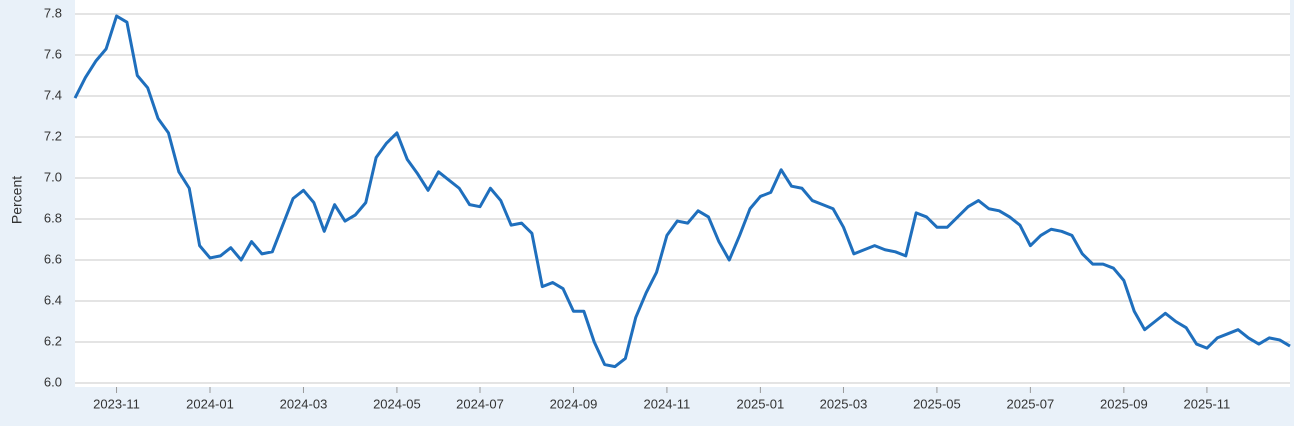 The height and width of the screenshot is (426, 1294). What do you see at coordinates (53, 381) in the screenshot?
I see `y-tick-label: 6.0` at bounding box center [53, 381].